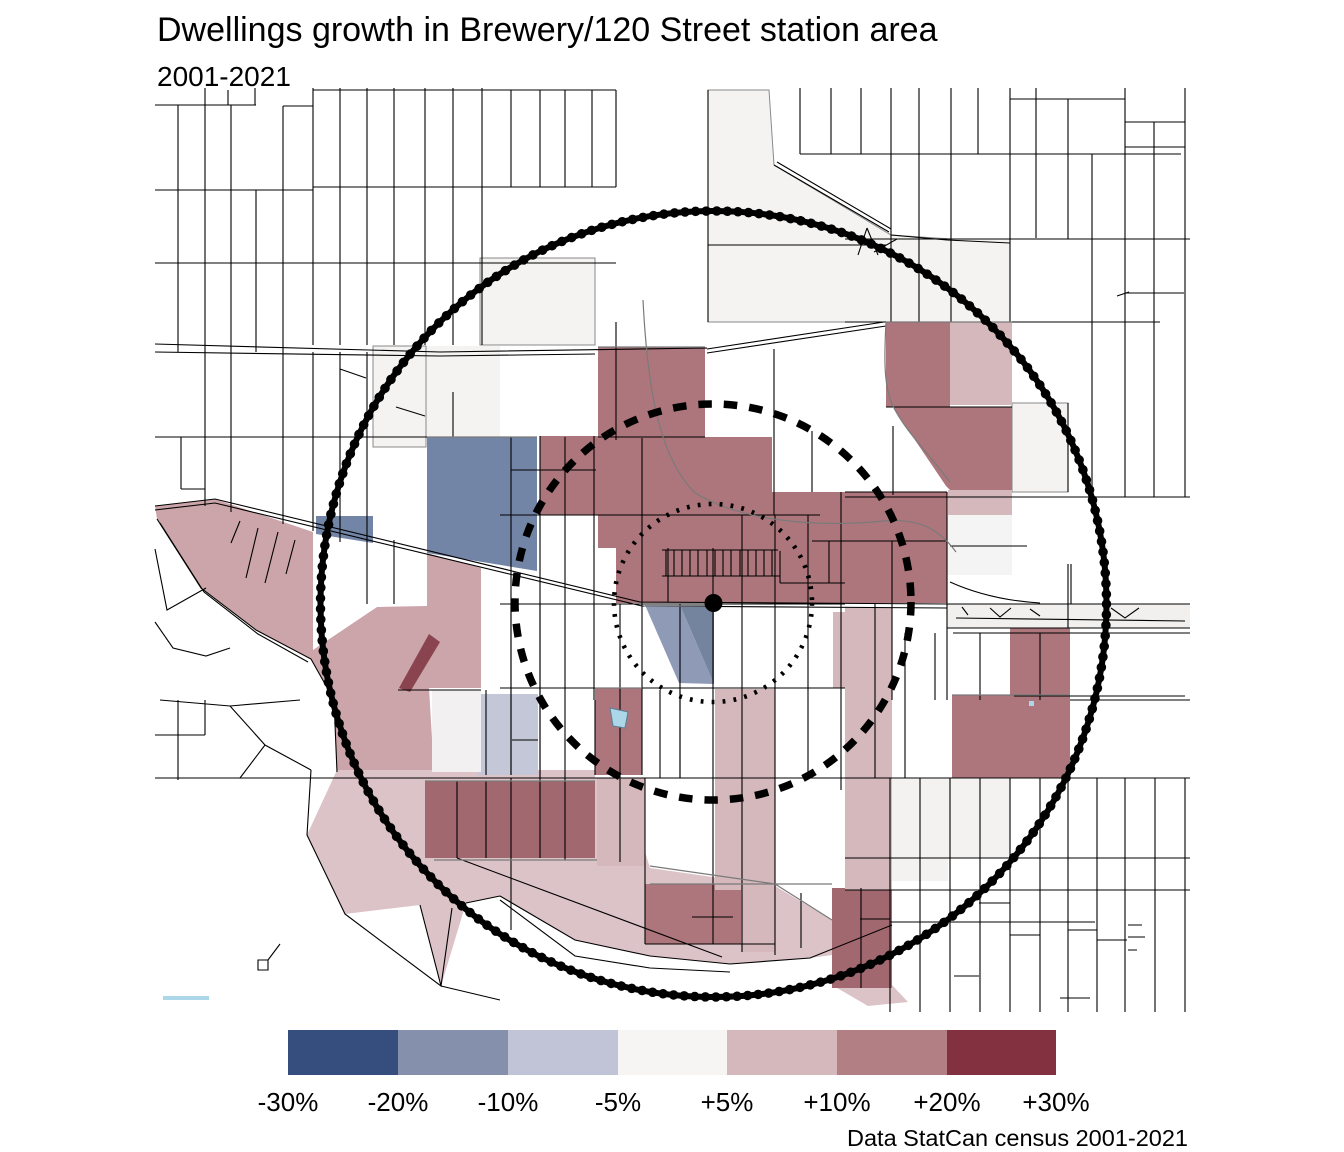 Image resolution: width=1344 pixels, height=1152 pixels. I want to click on svg-text: +10%, so click(836, 1102).